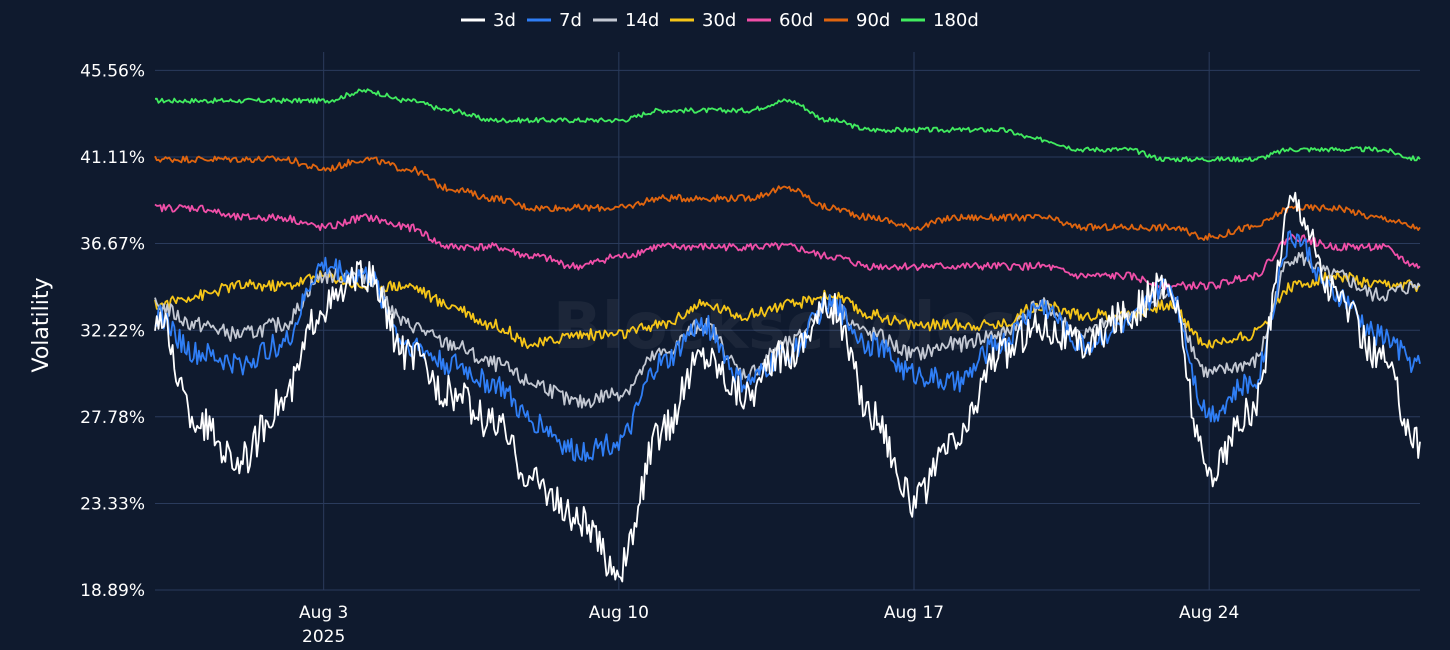 The width and height of the screenshot is (1450, 650). I want to click on x-tick-label: Aug 24, so click(1209, 613).